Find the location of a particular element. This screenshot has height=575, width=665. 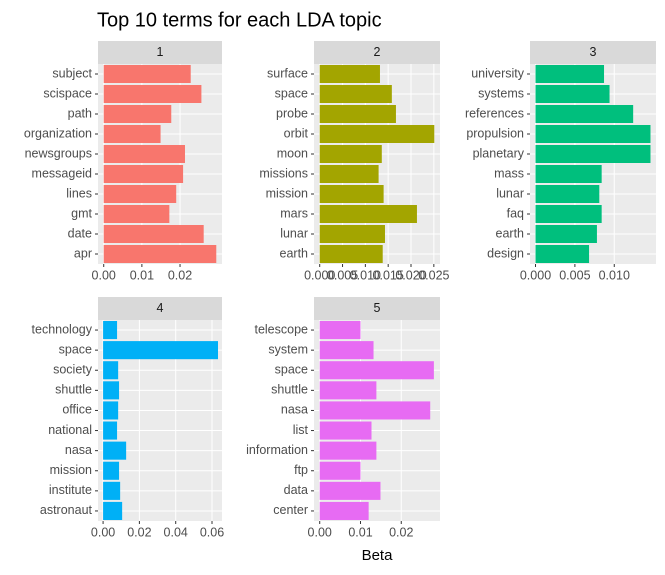

y-tick-label: center is located at coordinates (290, 510).